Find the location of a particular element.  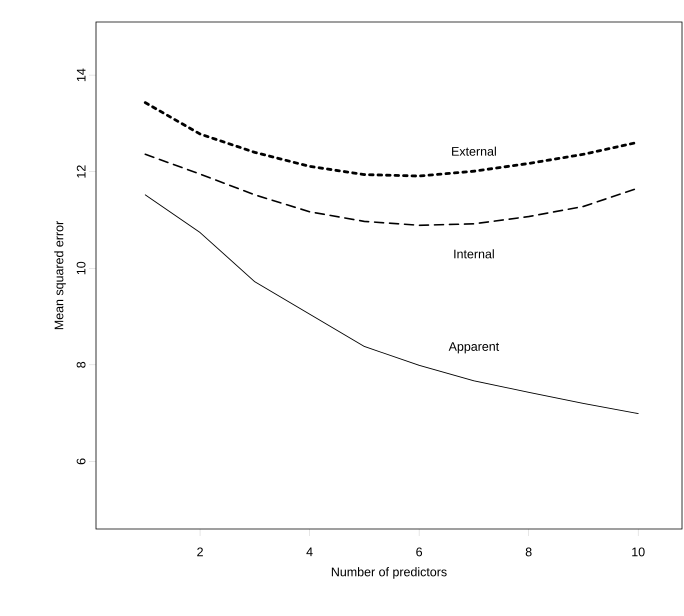

y-tick-label: 12 is located at coordinates (81, 171).